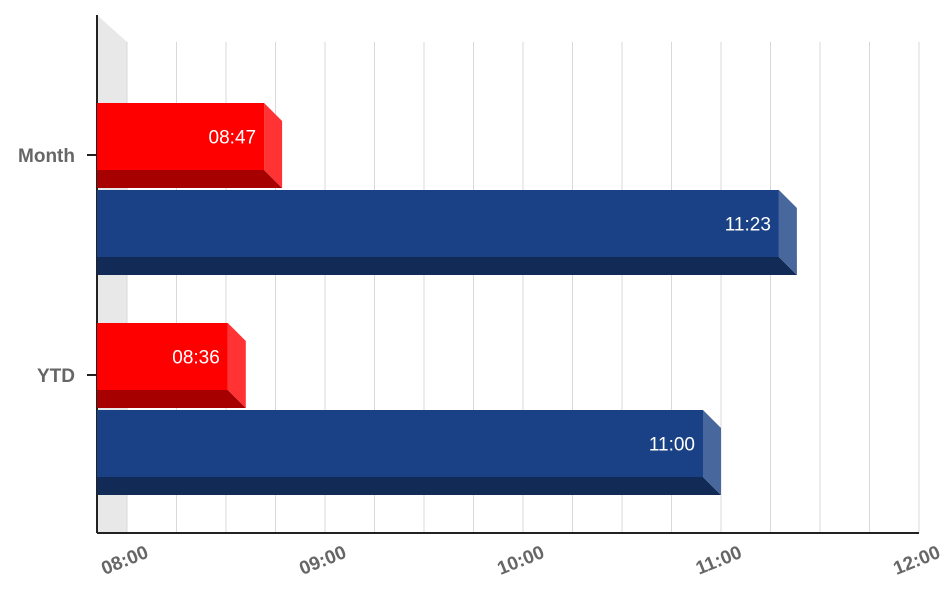 This screenshot has height=592, width=949. What do you see at coordinates (322, 561) in the screenshot?
I see `x-tick-label: 09:00` at bounding box center [322, 561].